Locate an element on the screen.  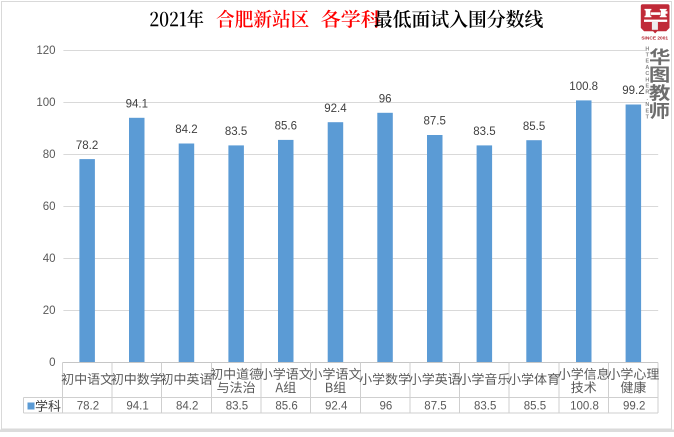
svg-text: 80 is located at coordinates (49, 155).